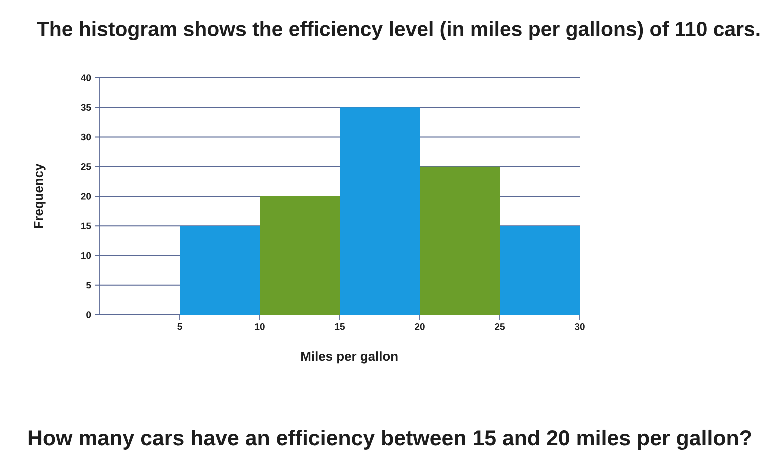 This screenshot has width=776, height=471. I want to click on x-tick-label: 30, so click(579, 327).